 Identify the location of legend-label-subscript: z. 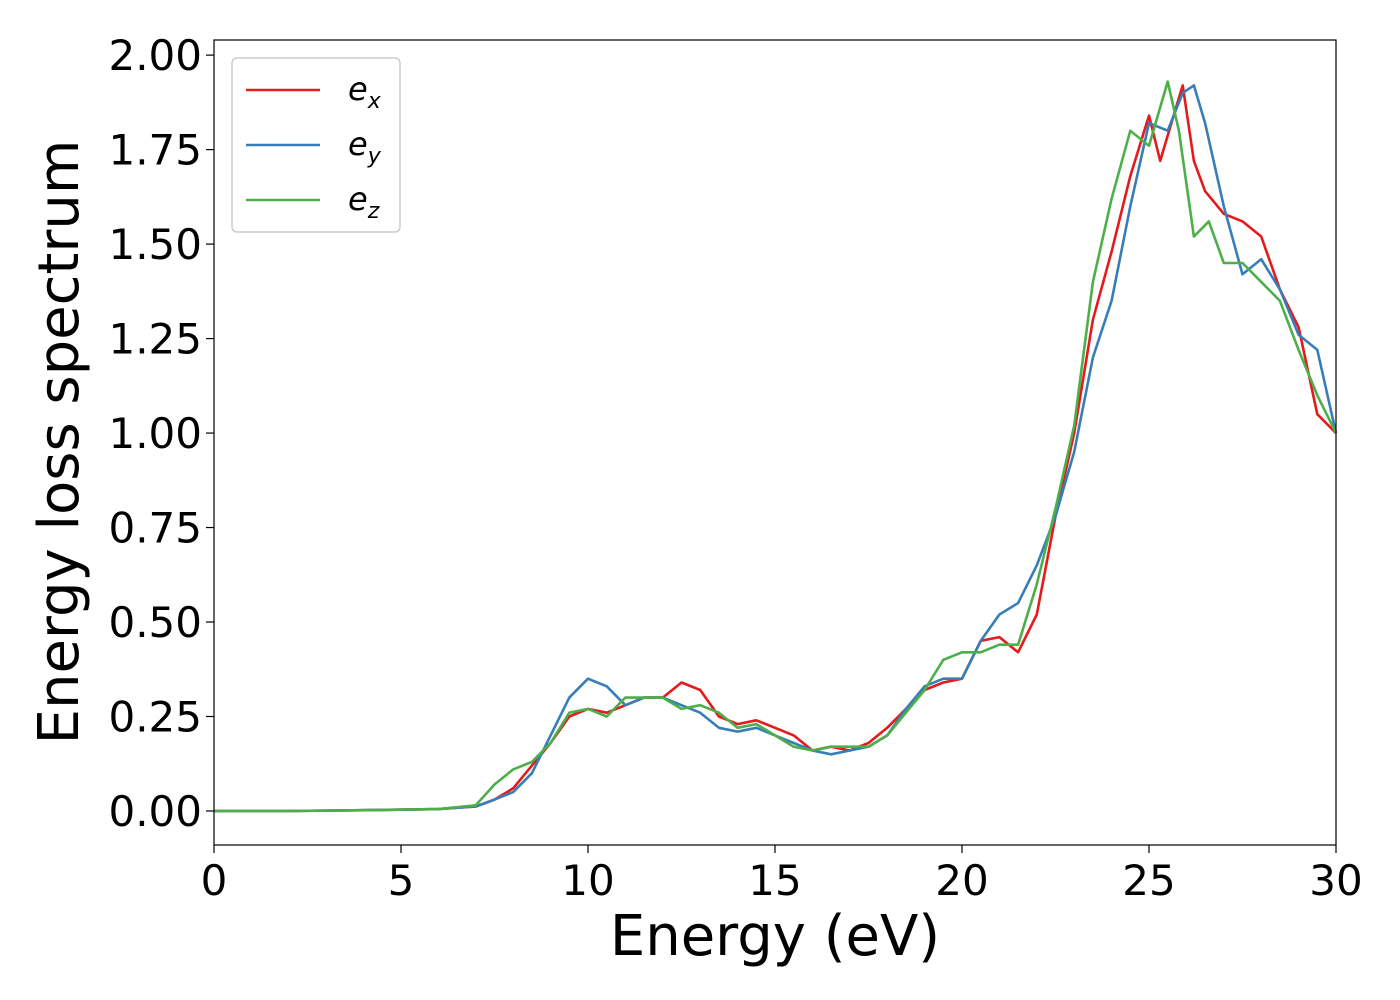
(373, 211).